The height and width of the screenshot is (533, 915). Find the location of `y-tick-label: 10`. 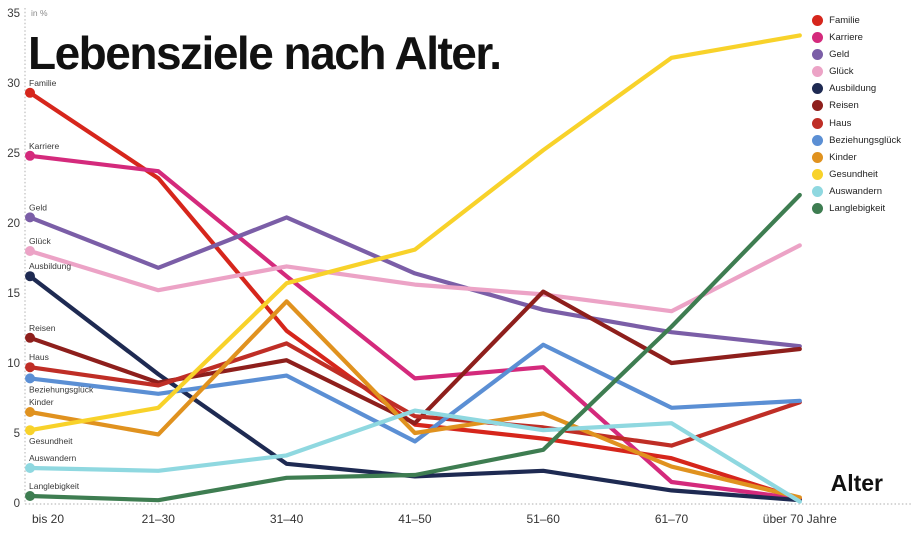

y-tick-label: 10 is located at coordinates (13, 364).